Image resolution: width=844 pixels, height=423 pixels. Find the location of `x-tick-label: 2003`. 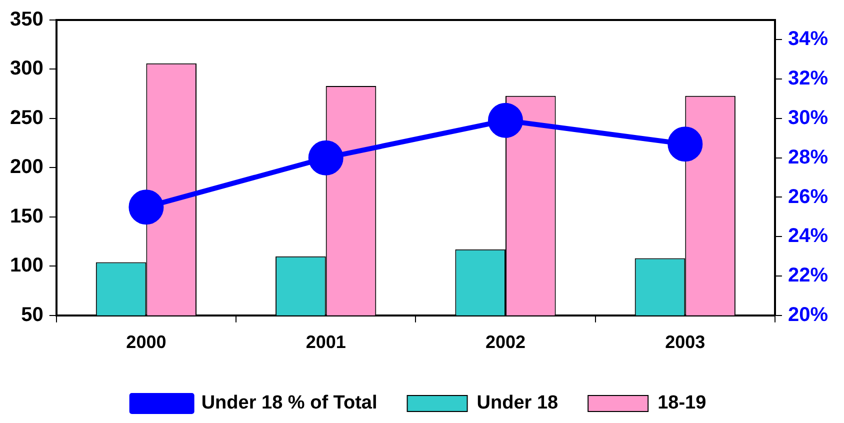

x-tick-label: 2003 is located at coordinates (685, 342).